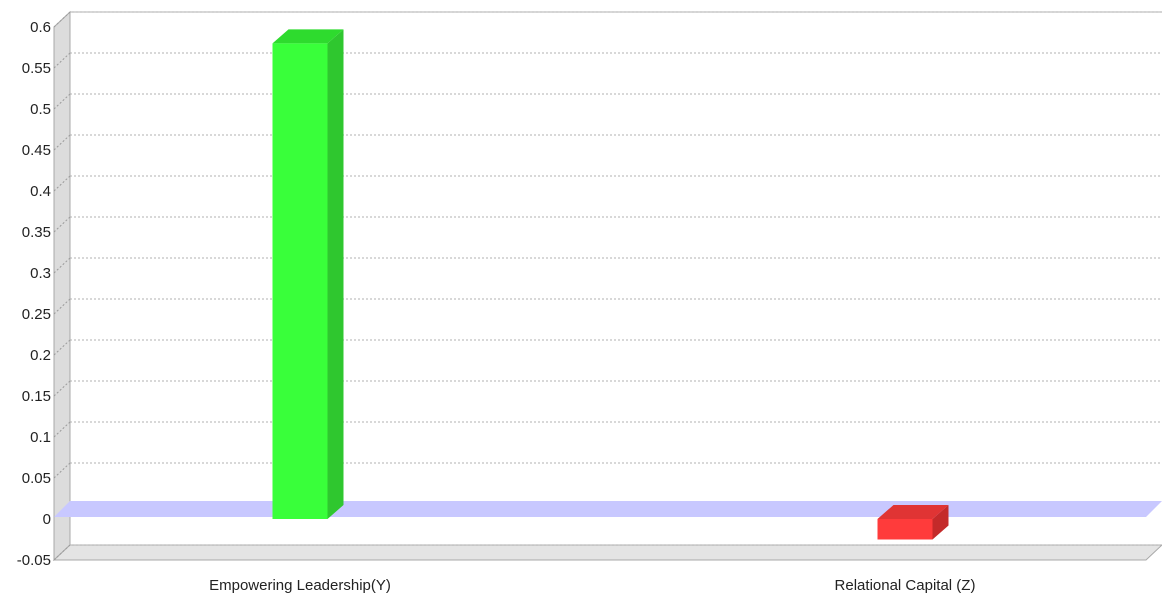 The width and height of the screenshot is (1162, 608). I want to click on zero-plane-band, so click(608, 509).